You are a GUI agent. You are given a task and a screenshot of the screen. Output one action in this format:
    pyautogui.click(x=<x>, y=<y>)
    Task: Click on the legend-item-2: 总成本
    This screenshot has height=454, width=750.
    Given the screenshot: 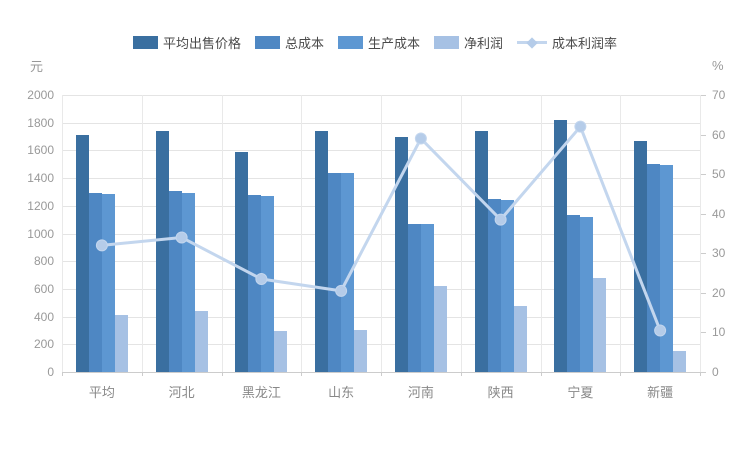 What is the action you would take?
    pyautogui.click(x=289, y=42)
    